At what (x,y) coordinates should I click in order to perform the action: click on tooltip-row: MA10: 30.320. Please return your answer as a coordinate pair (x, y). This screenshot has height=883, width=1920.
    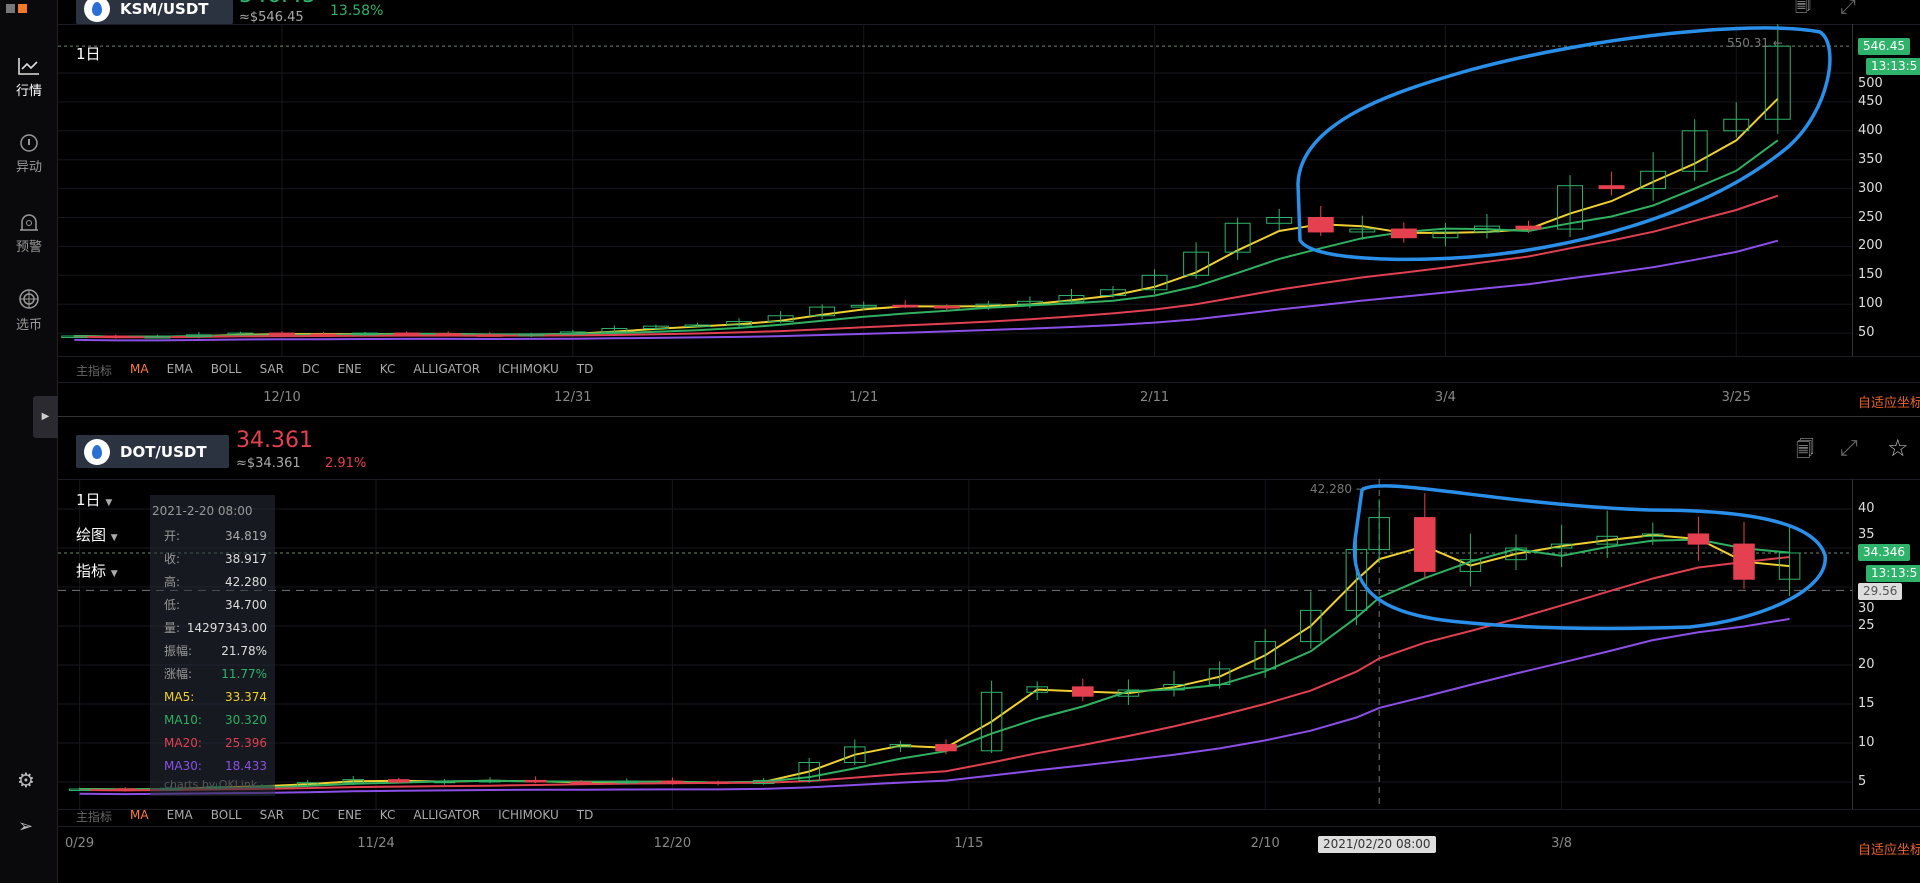
    Looking at the image, I should click on (208, 720).